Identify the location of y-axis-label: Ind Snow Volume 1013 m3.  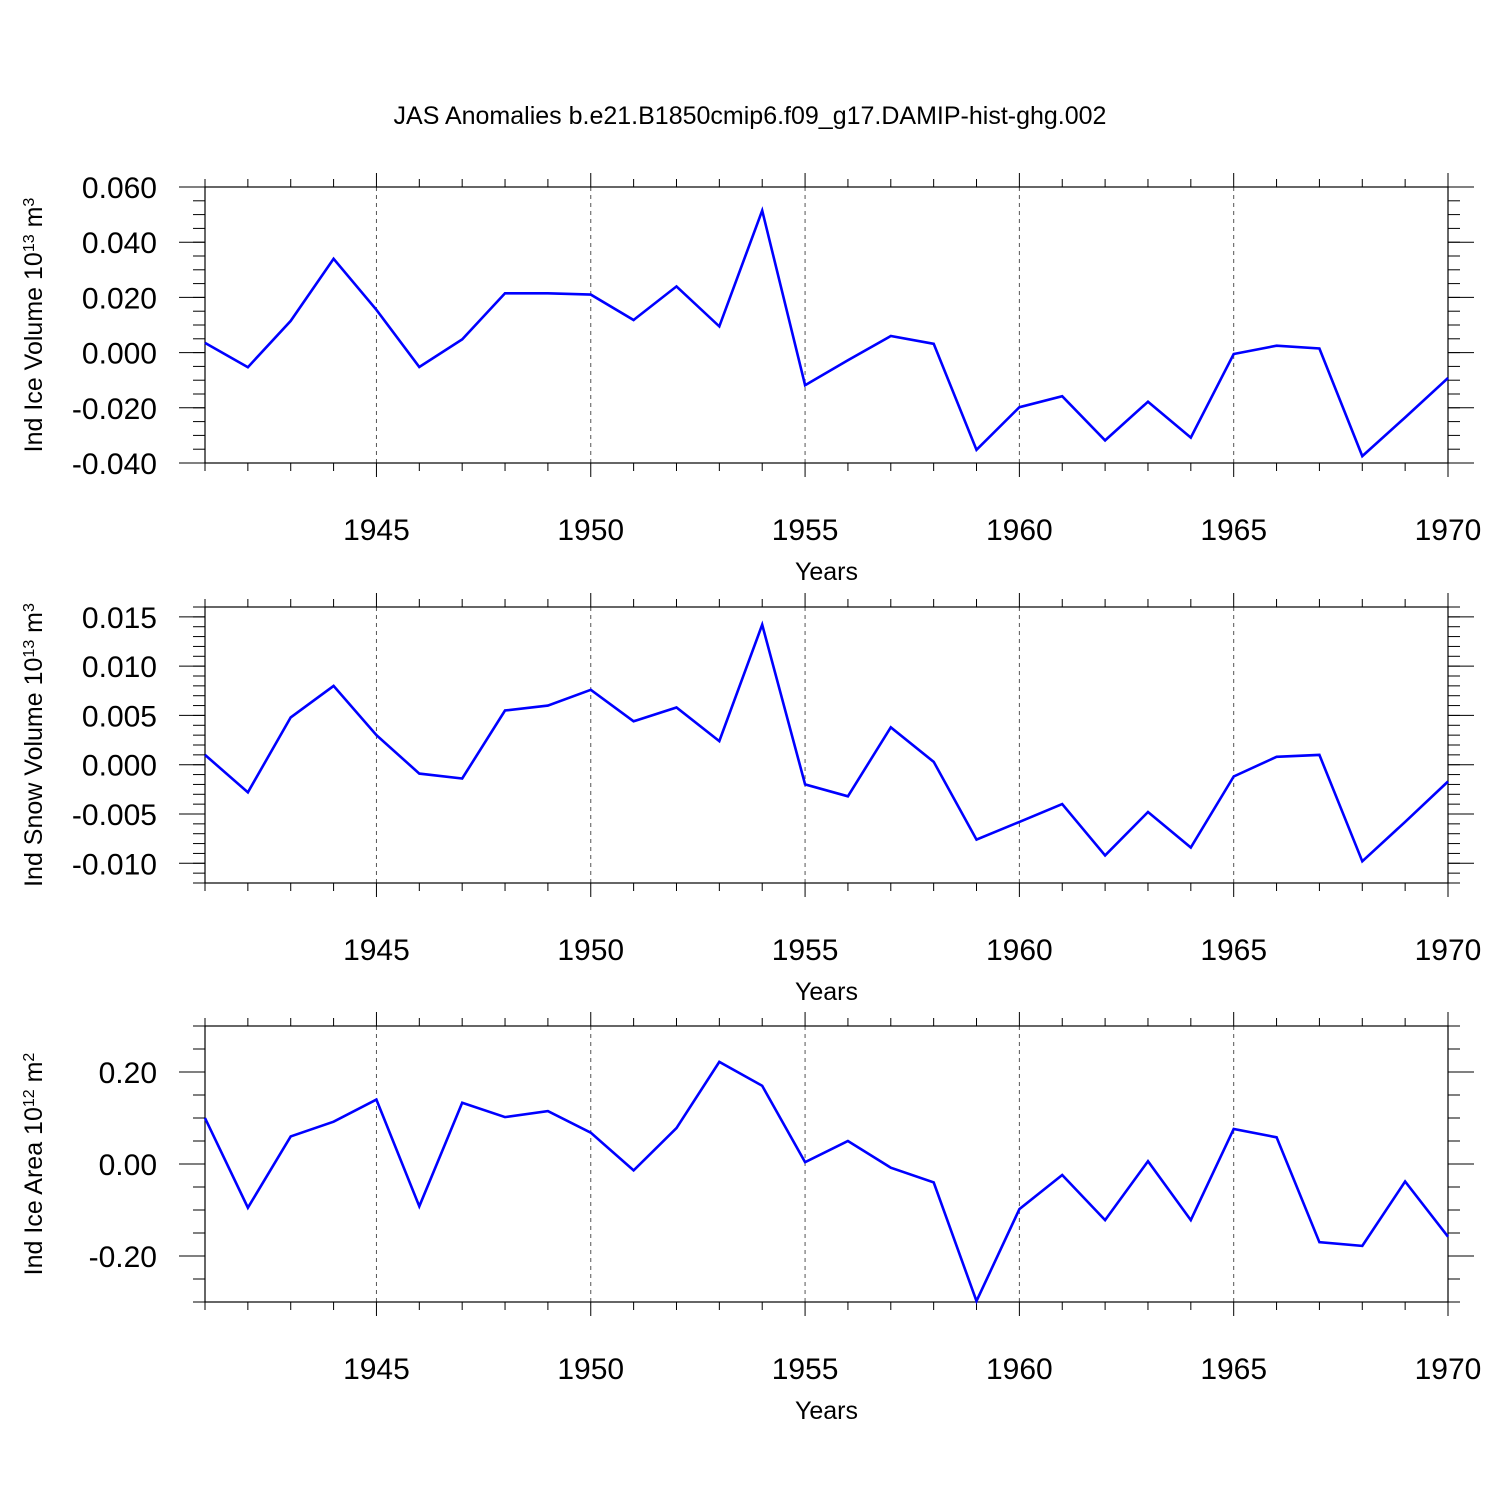
(34, 745).